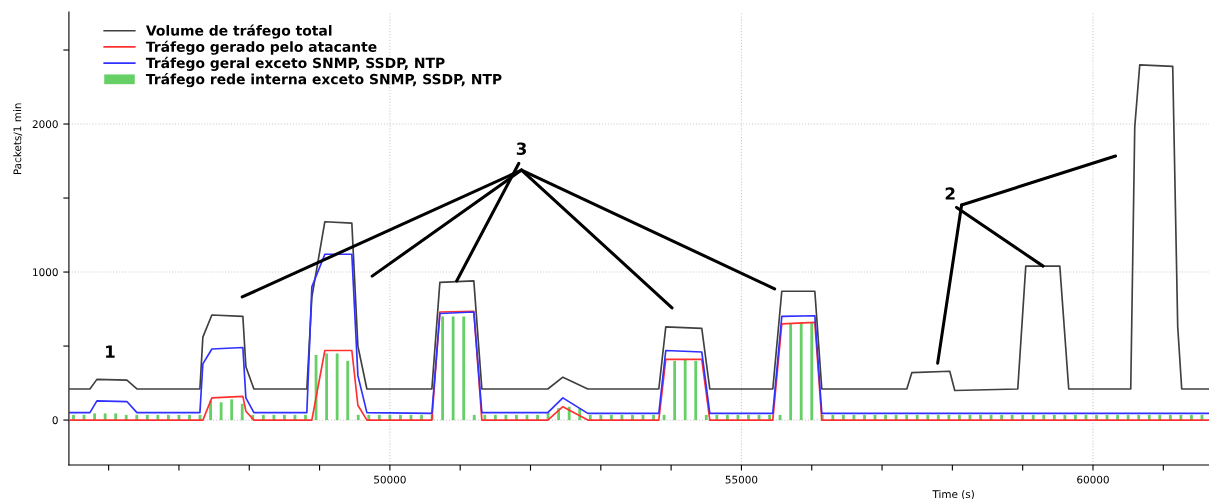 Image resolution: width=1209 pixels, height=499 pixels. What do you see at coordinates (18, 139) in the screenshot?
I see `y-axis-title: Packets/1 min` at bounding box center [18, 139].